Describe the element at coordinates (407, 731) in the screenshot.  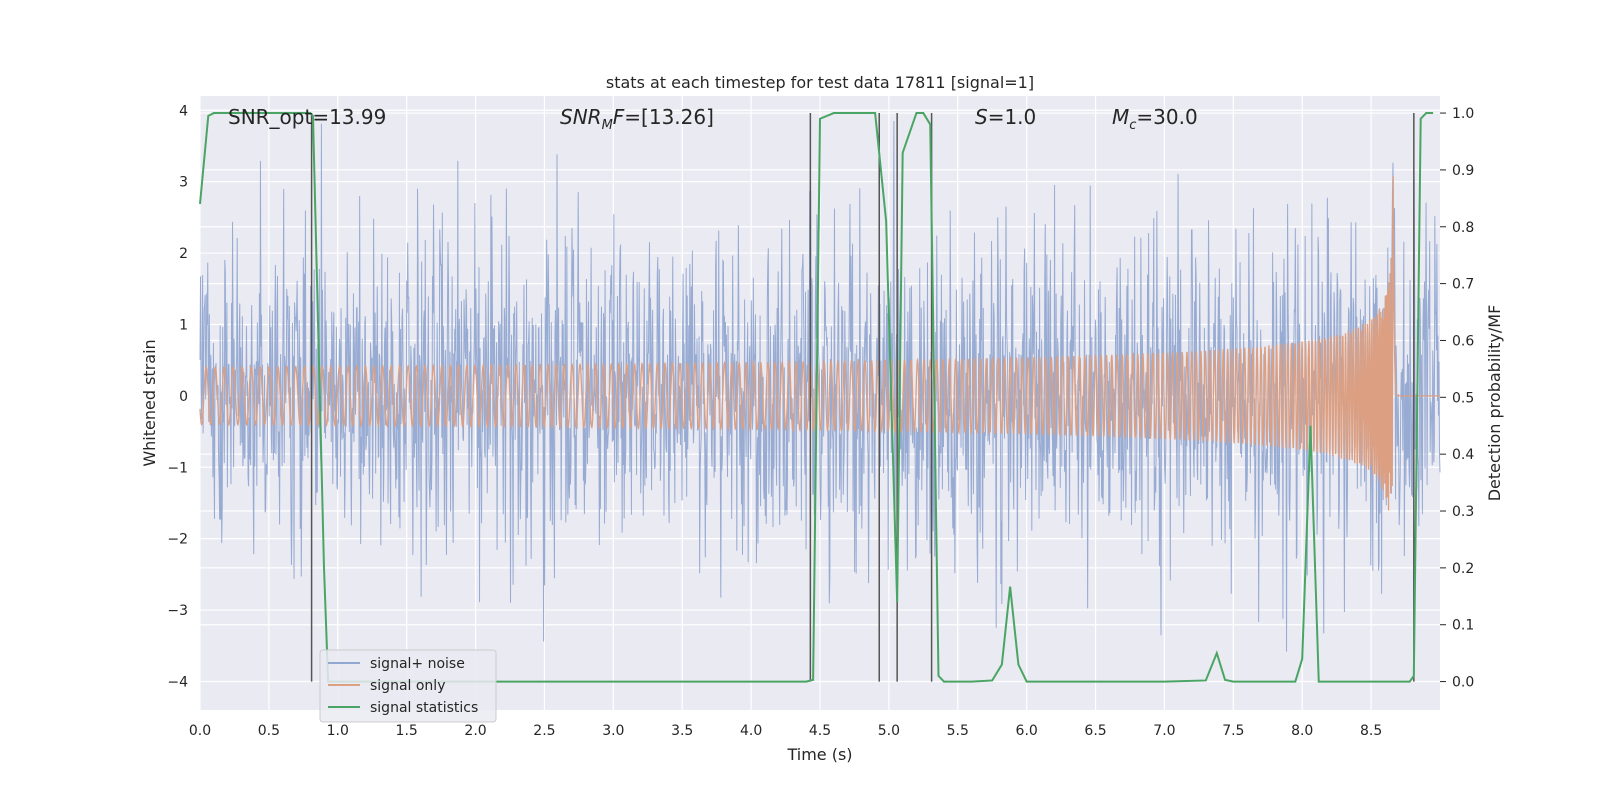
I see `x-tick-label: 1.5` at that location.